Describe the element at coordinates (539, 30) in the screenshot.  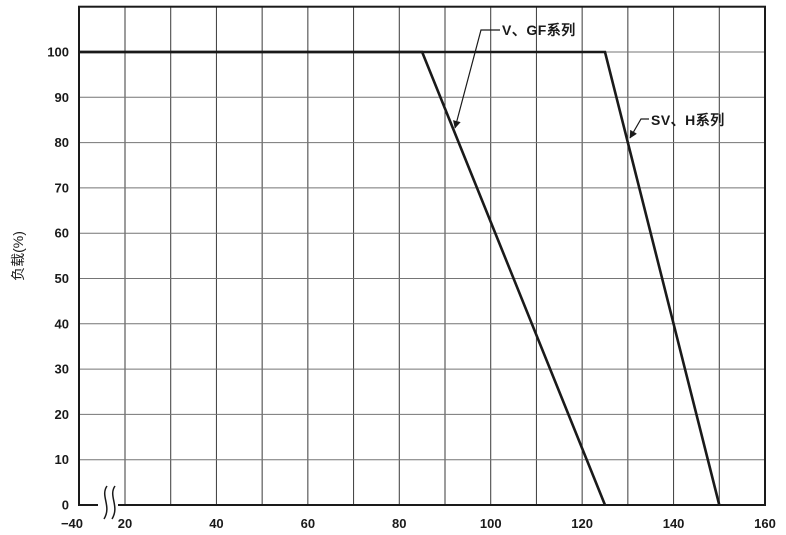
I see `series-label-v-gf: V、GF系列` at that location.